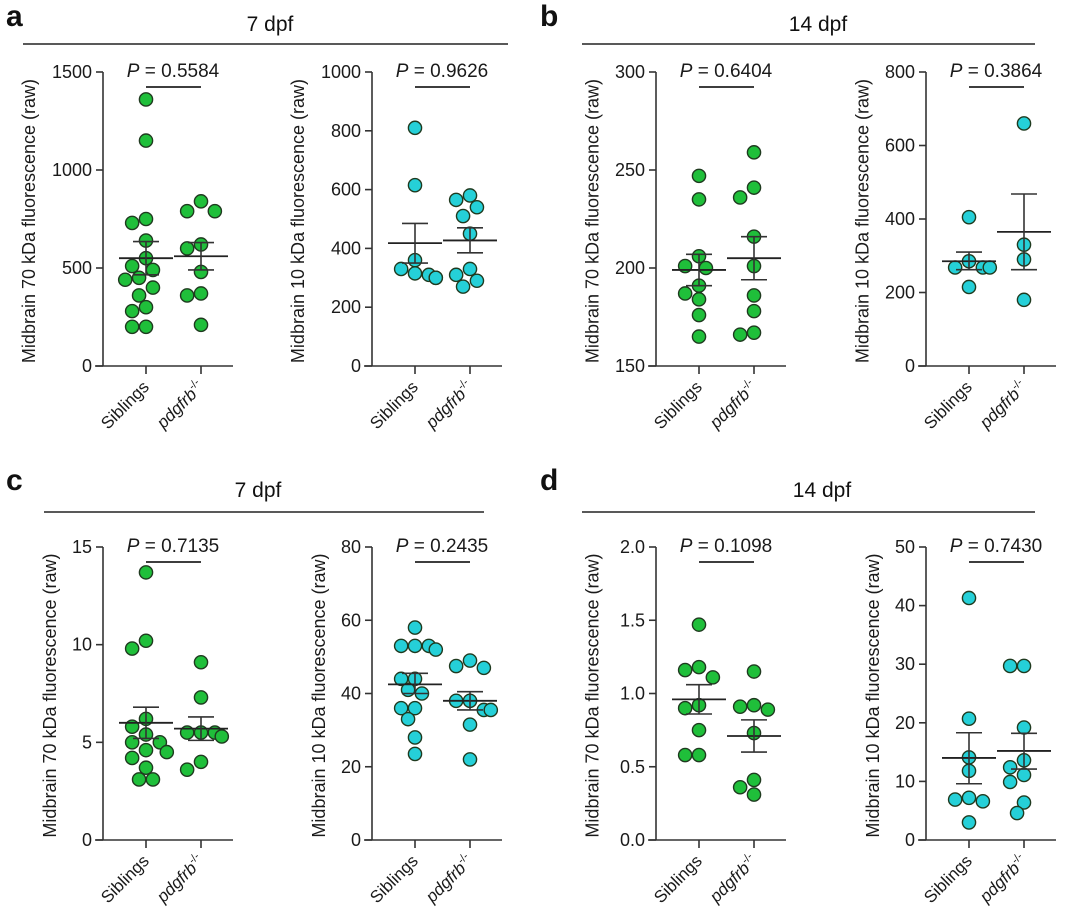 The width and height of the screenshot is (1066, 921). What do you see at coordinates (863, 221) in the screenshot?
I see `y-axis-label: Midbrain 10 kDa fluorescence (raw)` at bounding box center [863, 221].